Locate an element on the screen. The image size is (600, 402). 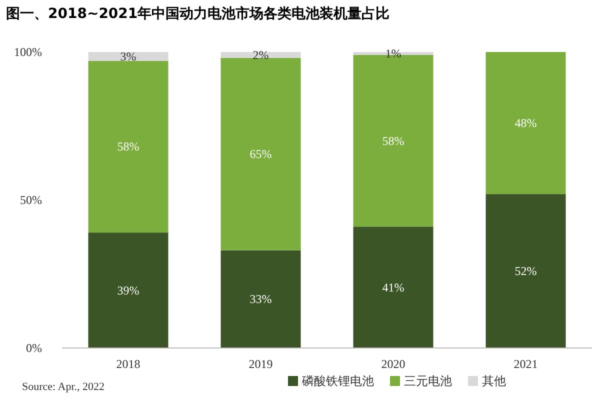
x-tick-label: 2019 is located at coordinates (260, 364).